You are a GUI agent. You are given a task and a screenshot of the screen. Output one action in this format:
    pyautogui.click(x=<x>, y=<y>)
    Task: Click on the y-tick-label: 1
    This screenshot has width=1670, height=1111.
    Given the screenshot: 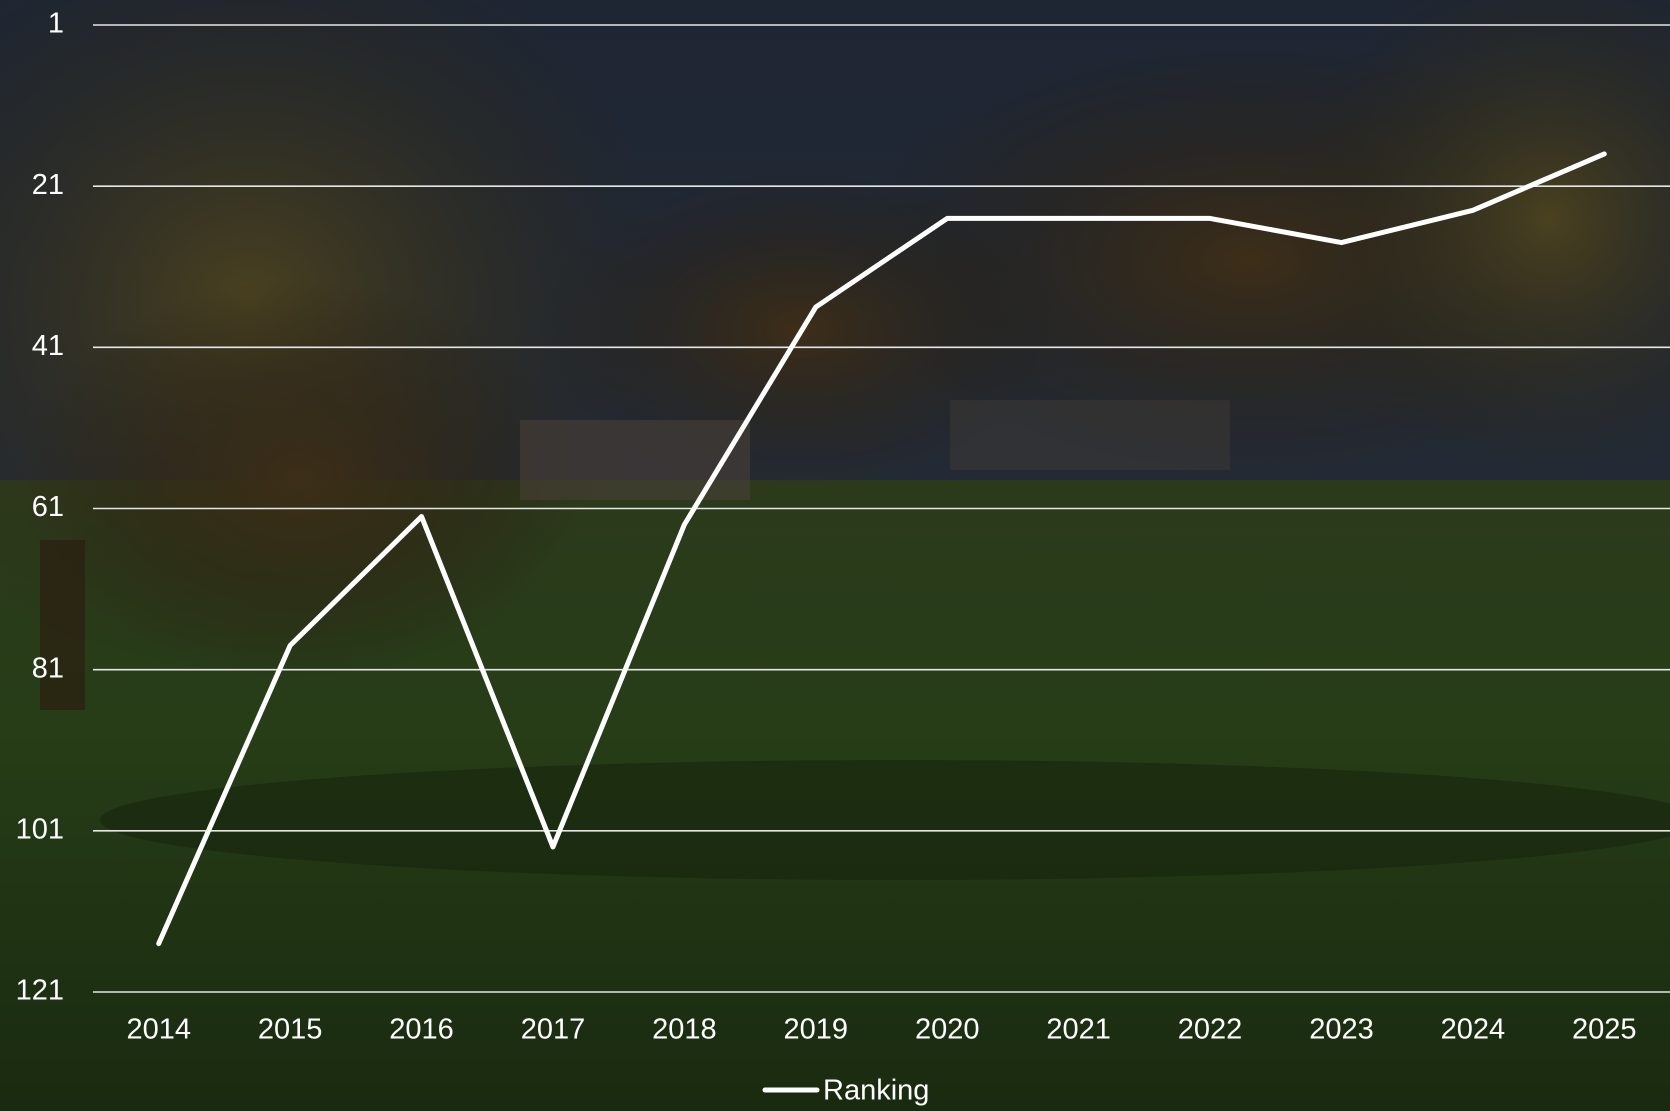 What is the action you would take?
    pyautogui.click(x=56, y=24)
    